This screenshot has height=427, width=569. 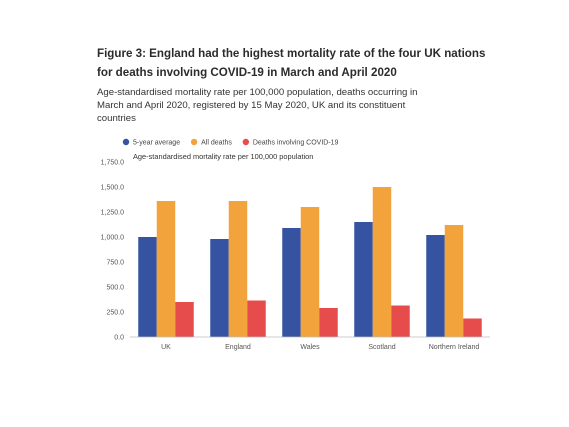 What do you see at coordinates (112, 163) in the screenshot?
I see `y-tick-label: 1,750.0` at bounding box center [112, 163].